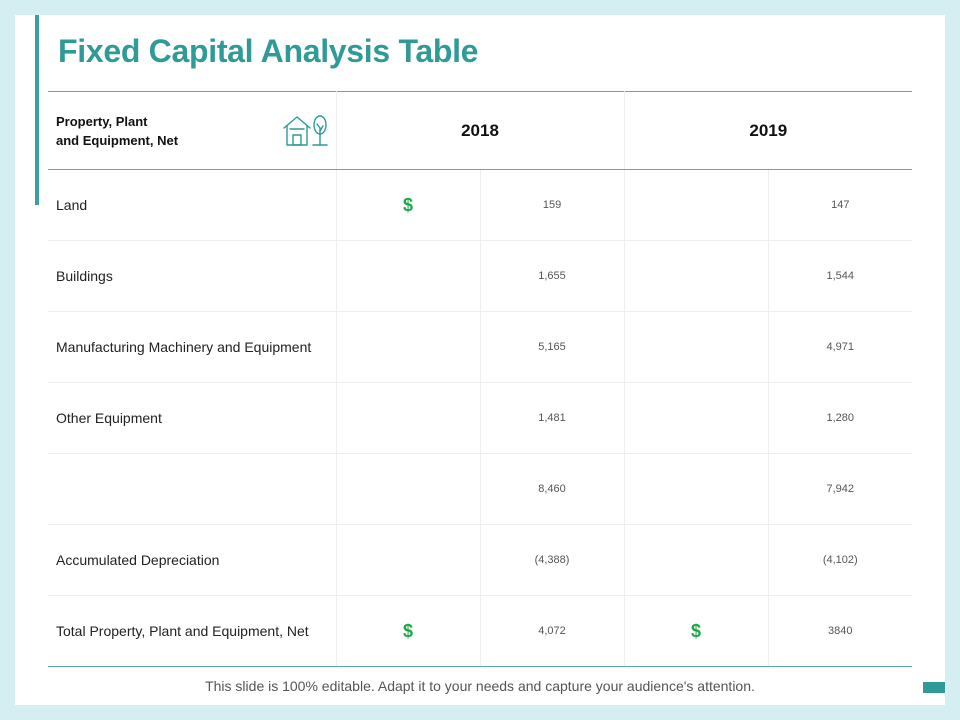 The height and width of the screenshot is (720, 960). I want to click on year-2018-header: 2018, so click(480, 130).